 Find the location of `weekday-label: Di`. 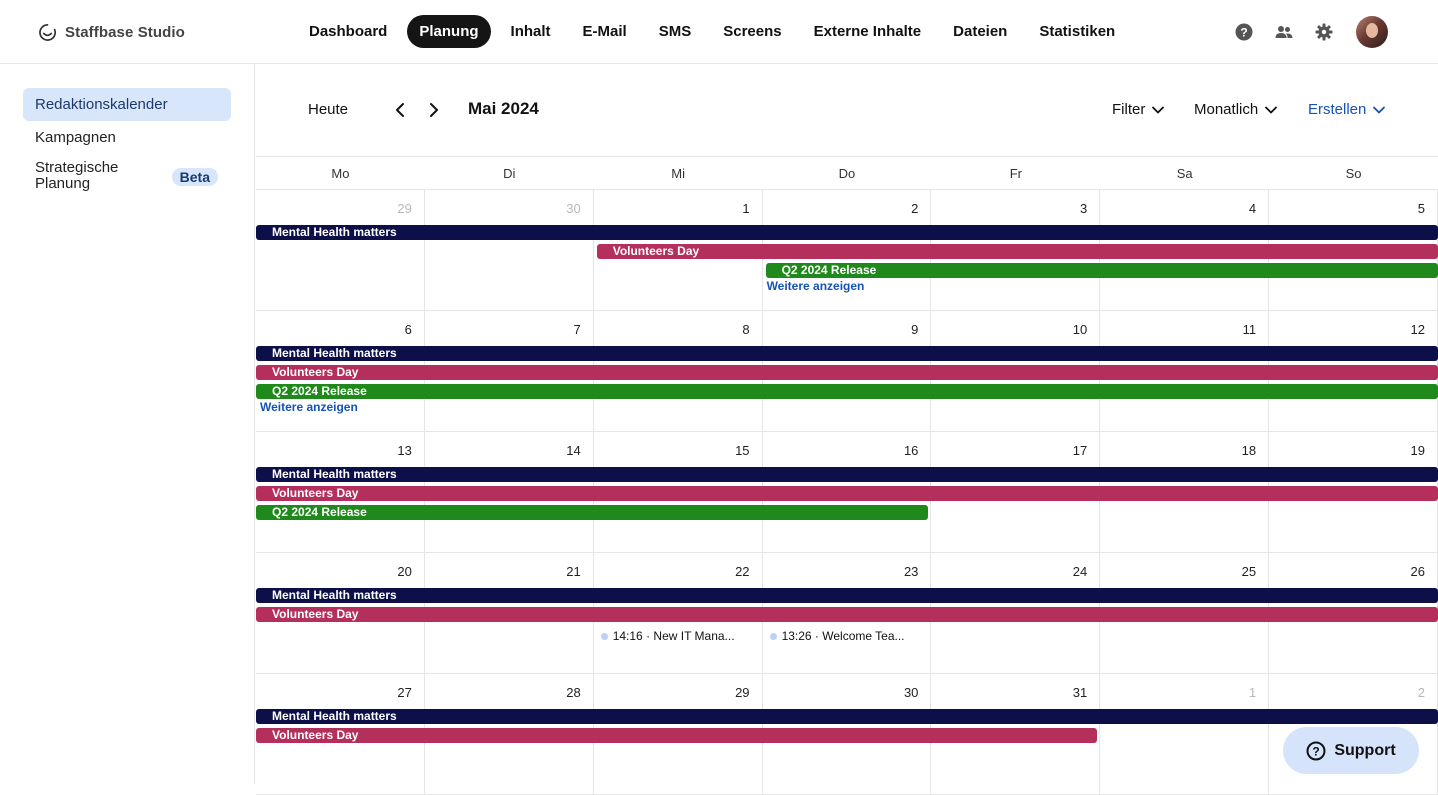

weekday-label: Di is located at coordinates (509, 173).